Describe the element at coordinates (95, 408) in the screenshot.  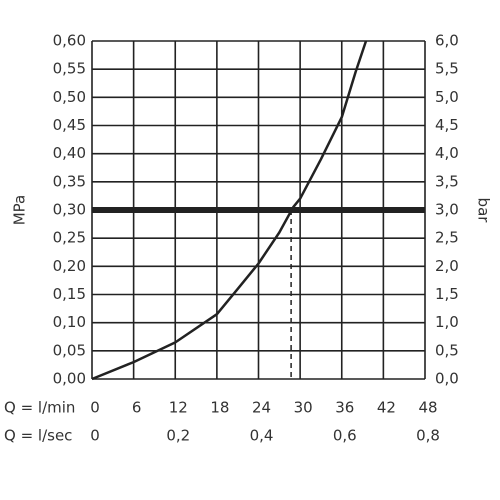
I see `x-tick-label: 0` at that location.